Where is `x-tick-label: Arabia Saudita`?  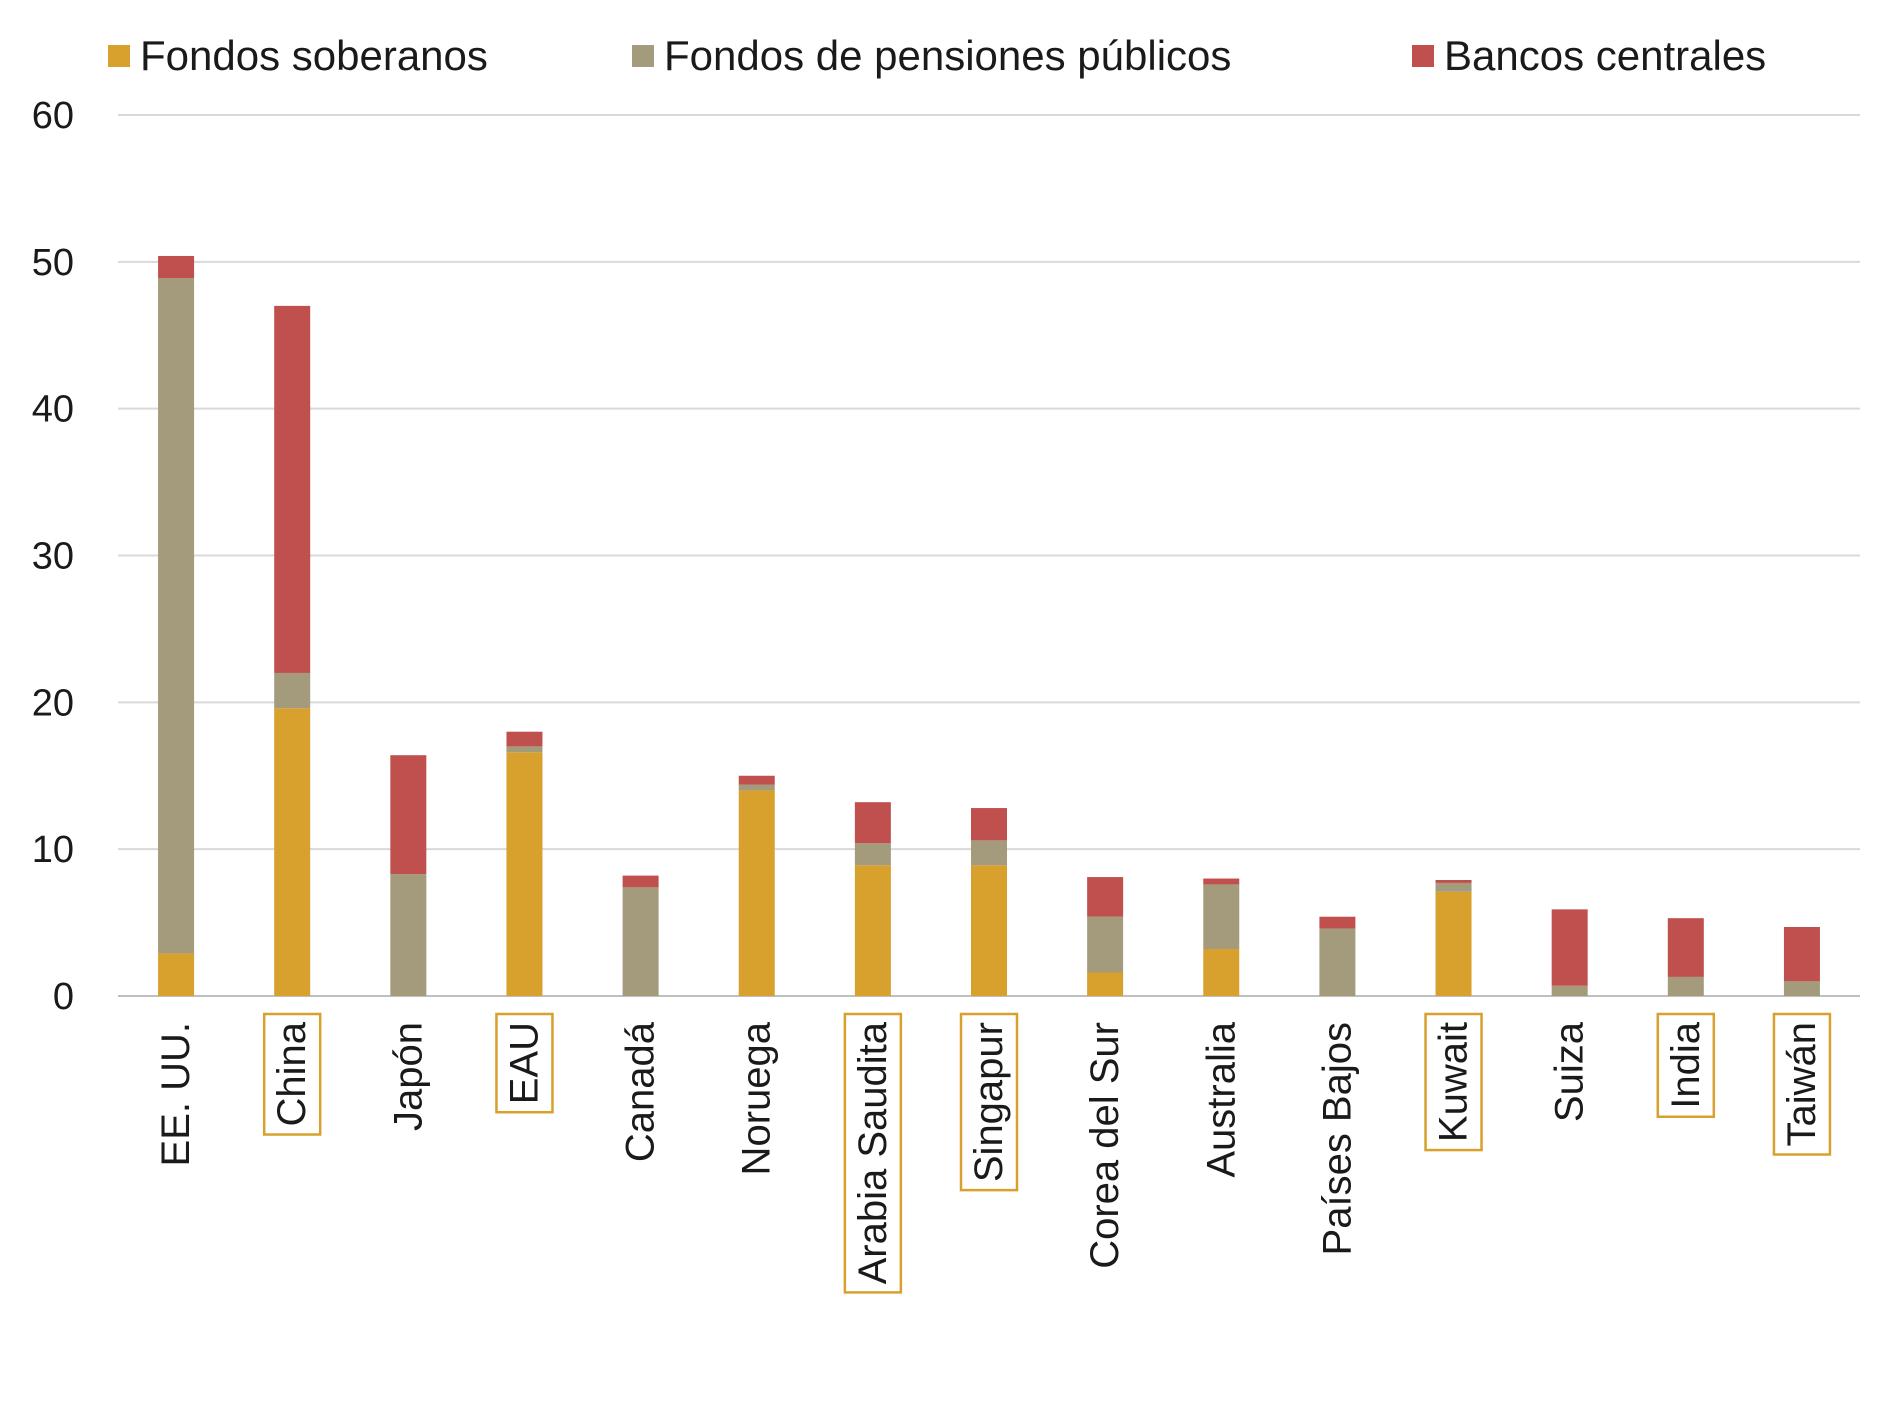
x-tick-label: Arabia Saudita is located at coordinates (873, 1152).